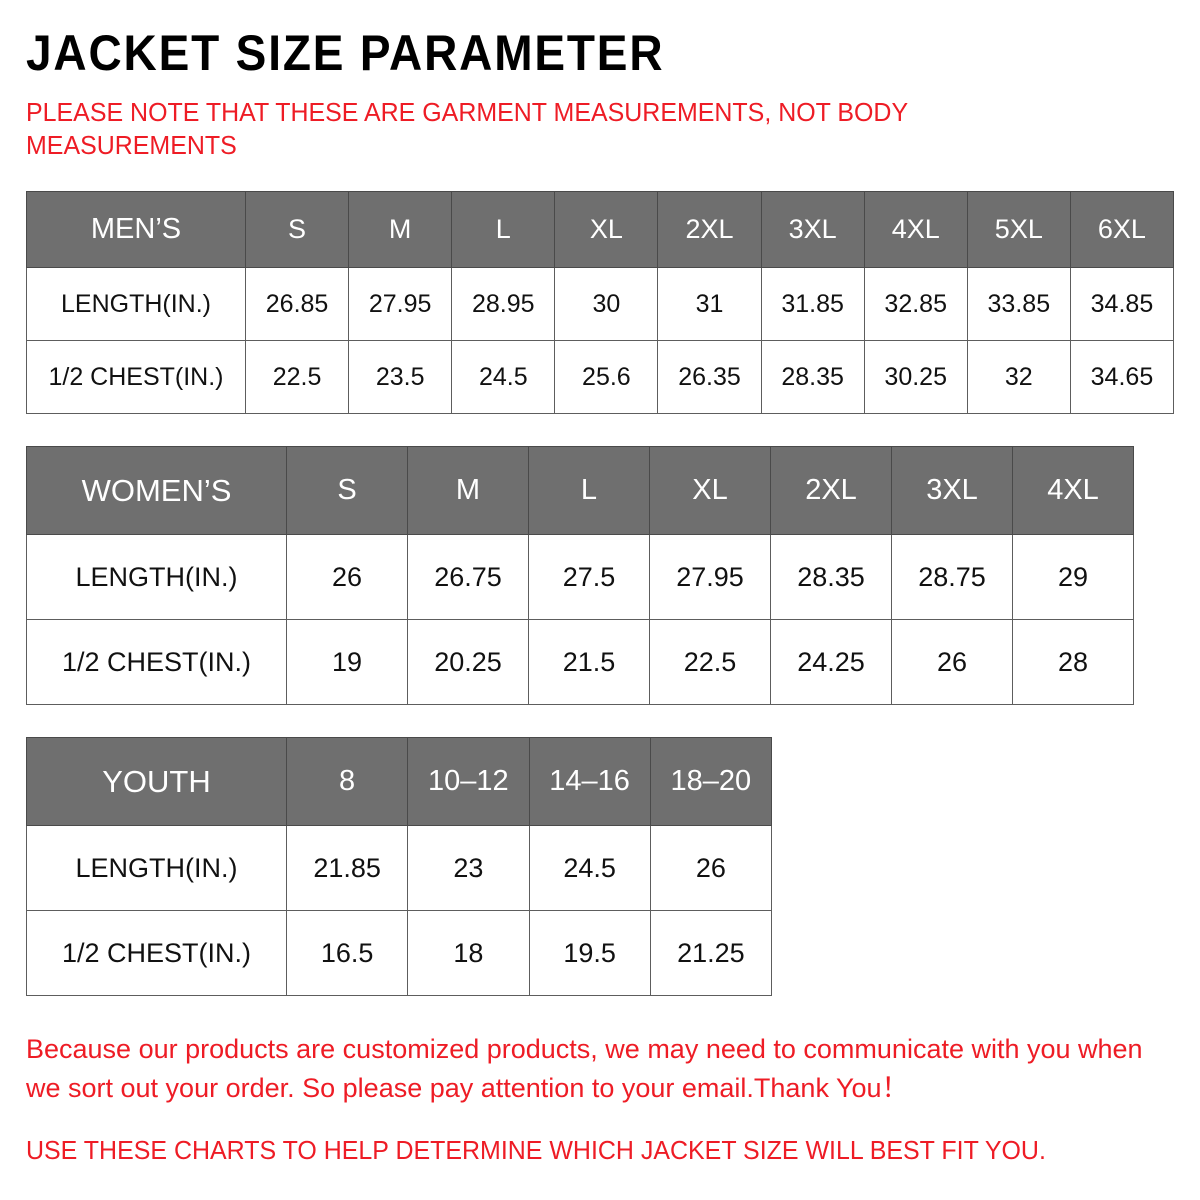 The width and height of the screenshot is (1200, 1200). Describe the element at coordinates (710, 490) in the screenshot. I see `womens-size-header-4: XL` at that location.